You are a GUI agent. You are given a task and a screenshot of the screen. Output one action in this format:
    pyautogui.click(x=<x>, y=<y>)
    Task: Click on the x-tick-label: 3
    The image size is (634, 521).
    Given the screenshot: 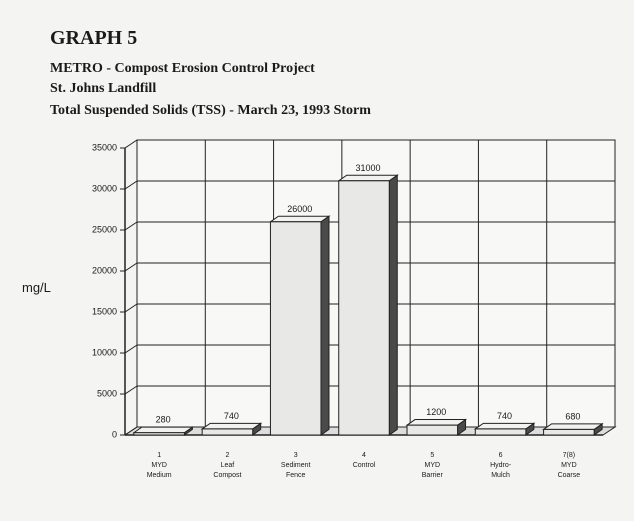 What is the action you would take?
    pyautogui.click(x=296, y=455)
    